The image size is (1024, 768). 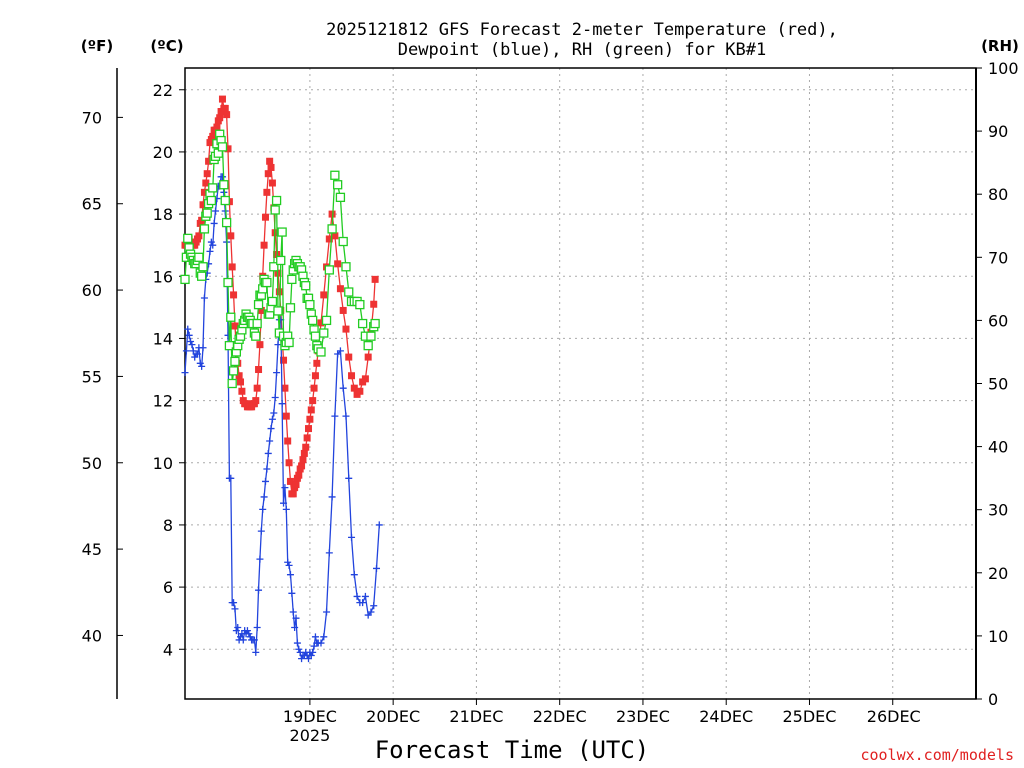 What do you see at coordinates (998, 636) in the screenshot?
I see `y-tick-label-rh: 10` at bounding box center [998, 636].